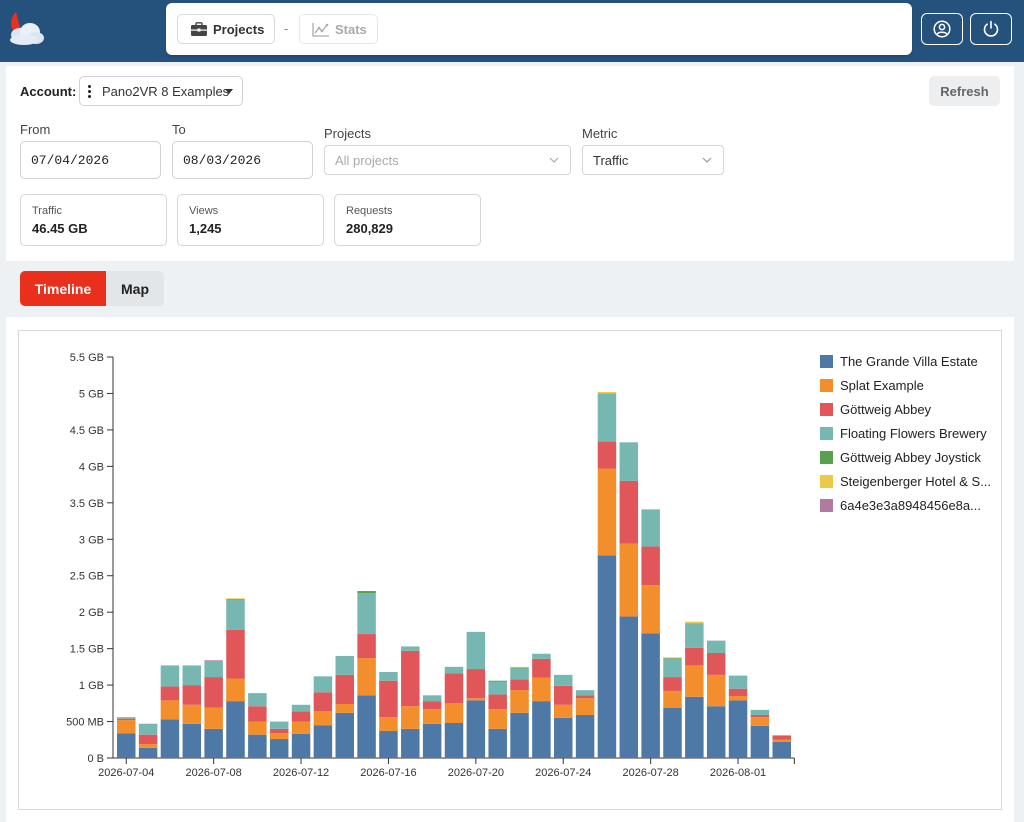 The height and width of the screenshot is (822, 1024). I want to click on legend-label: The Grande Villa Estate, so click(909, 361).